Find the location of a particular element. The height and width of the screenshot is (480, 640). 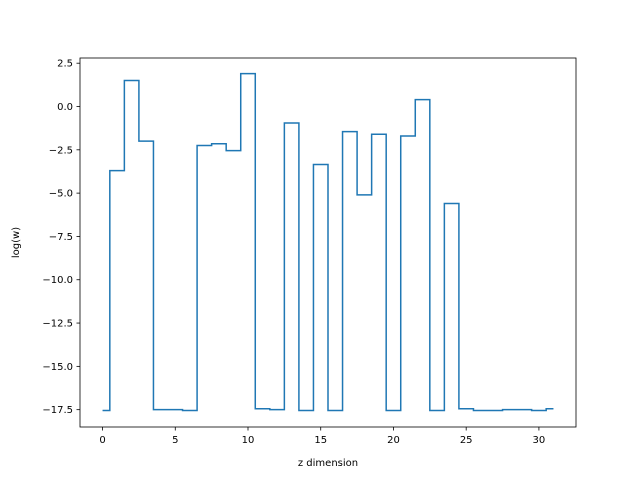

y-tick-label: 0.0 is located at coordinates (65, 107).